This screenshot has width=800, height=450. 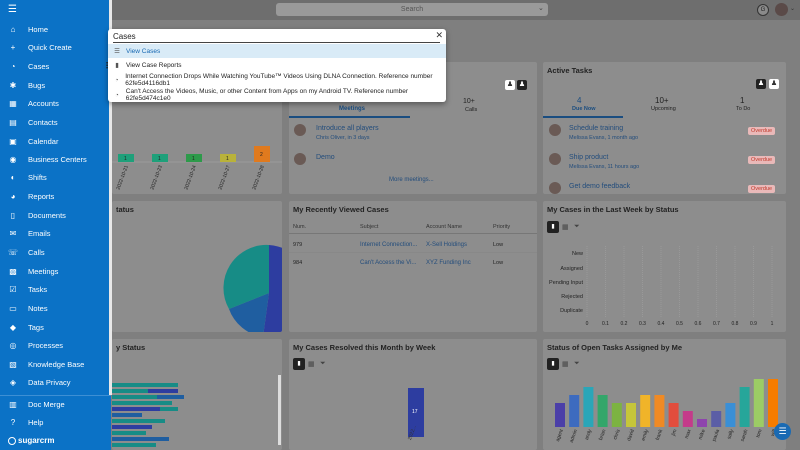 What do you see at coordinates (107, 65) in the screenshot?
I see `kebab-menu-icon: ⋮` at bounding box center [107, 65].